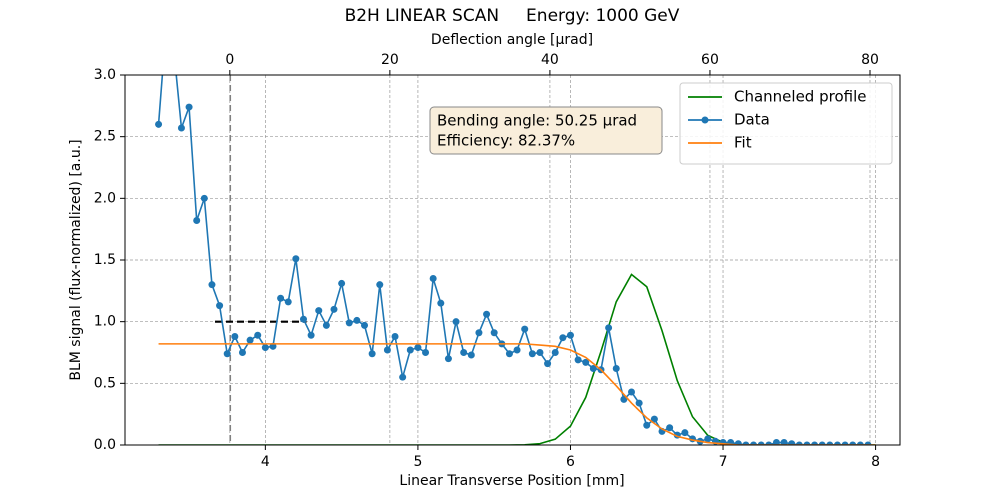 This screenshot has height=500, width=1000. I want to click on x2-tick-label: 0, so click(229, 60).